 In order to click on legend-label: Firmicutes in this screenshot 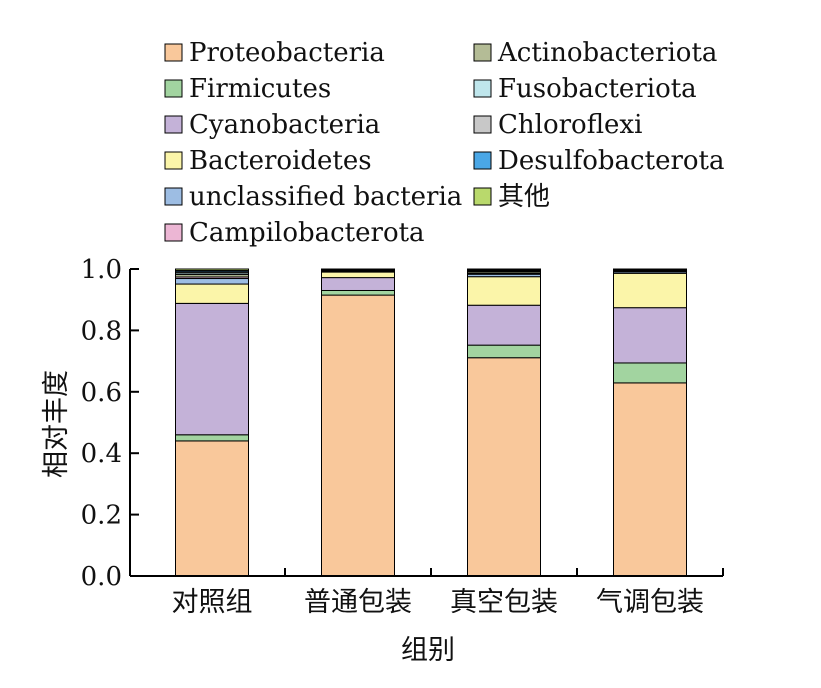, I will do `click(260, 89)`.